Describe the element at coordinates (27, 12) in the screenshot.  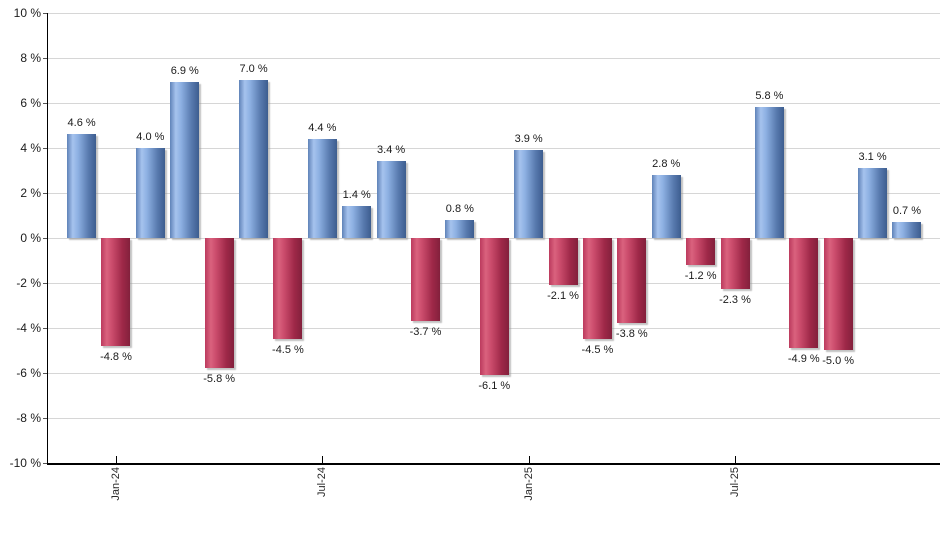
I see `y-axis-tick-label: 10 %` at that location.